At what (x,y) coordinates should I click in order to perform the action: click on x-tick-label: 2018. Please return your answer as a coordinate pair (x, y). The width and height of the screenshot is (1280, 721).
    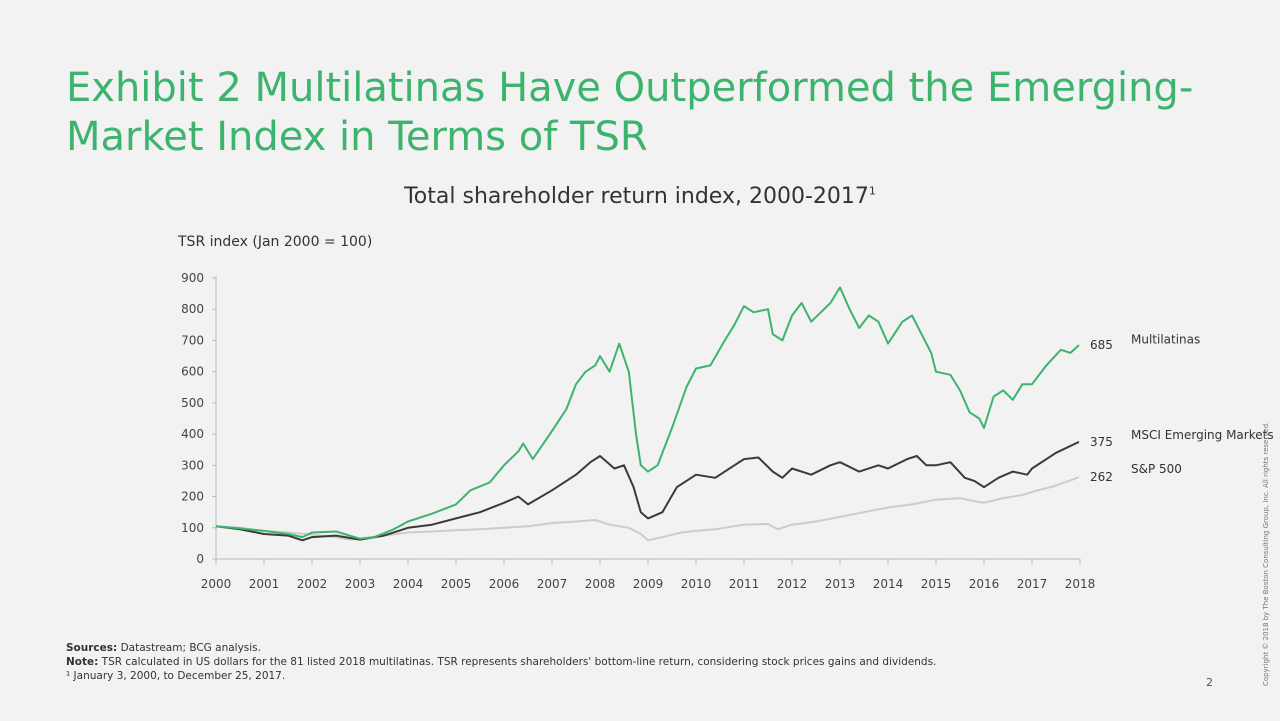
    Looking at the image, I should click on (1080, 584).